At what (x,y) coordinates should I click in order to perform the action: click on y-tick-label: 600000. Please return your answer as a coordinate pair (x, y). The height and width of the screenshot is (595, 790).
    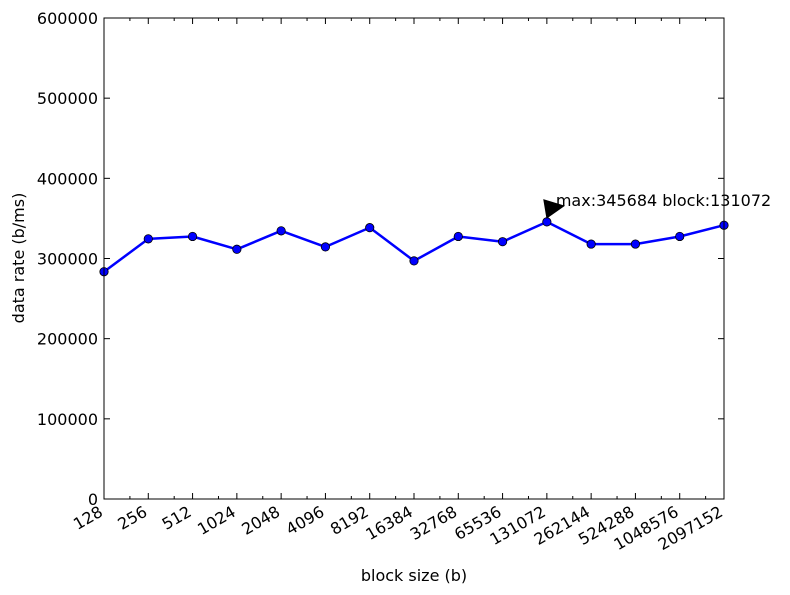
    Looking at the image, I should click on (67, 18).